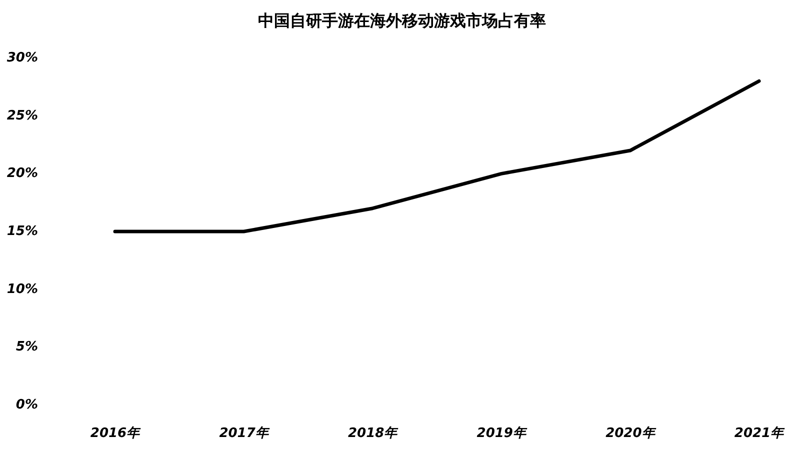 The width and height of the screenshot is (804, 451). I want to click on chart-title: 中国自研手游在海外移动游戏市场占有率, so click(402, 20).